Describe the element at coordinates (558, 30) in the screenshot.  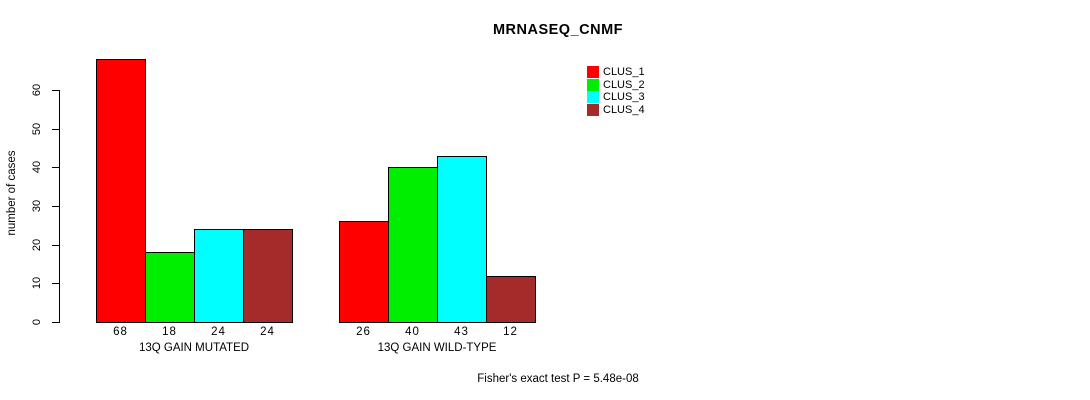
I see `chart-title: MRNASEQ_CNMF` at that location.